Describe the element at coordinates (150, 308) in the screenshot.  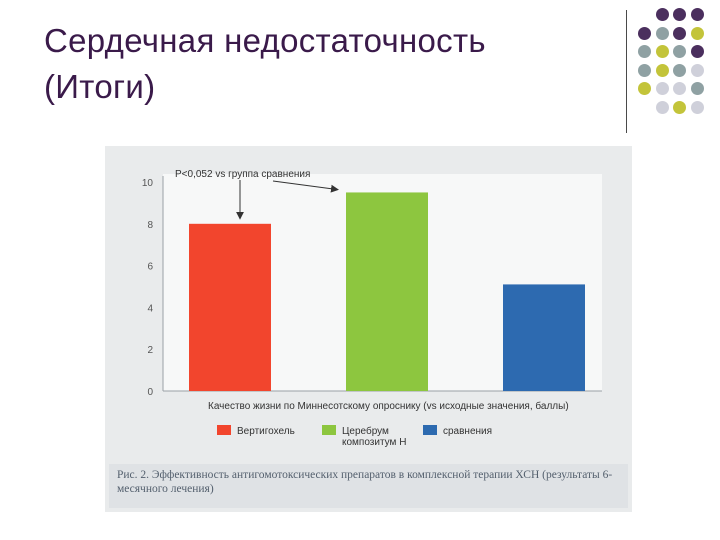
I see `y-tick-label: 4` at that location.